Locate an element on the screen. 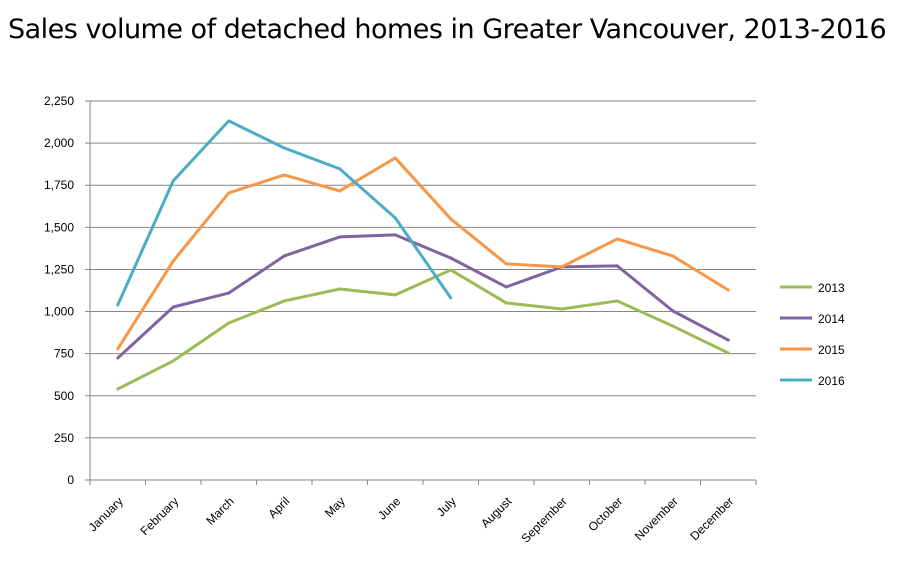 Image resolution: width=922 pixels, height=579 pixels. x-tick-label: November is located at coordinates (656, 518).